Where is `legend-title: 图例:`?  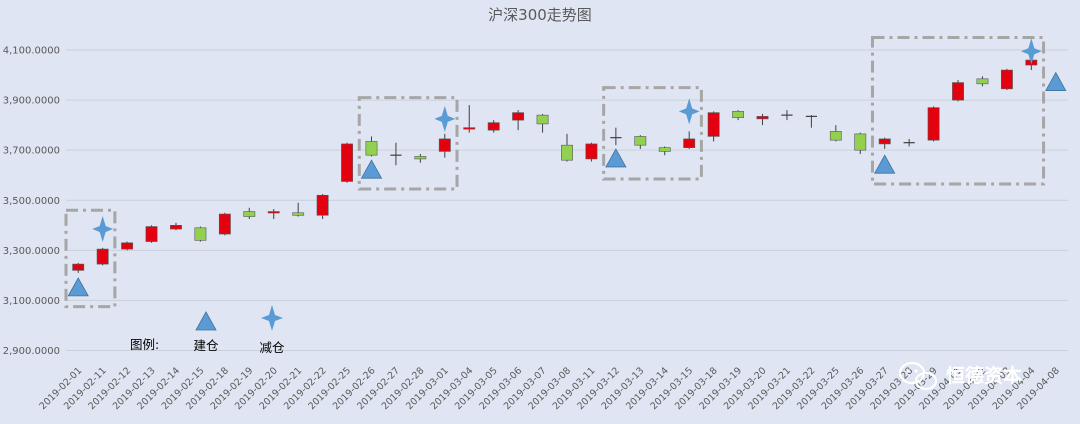 legend-title: 图例: is located at coordinates (144, 344).